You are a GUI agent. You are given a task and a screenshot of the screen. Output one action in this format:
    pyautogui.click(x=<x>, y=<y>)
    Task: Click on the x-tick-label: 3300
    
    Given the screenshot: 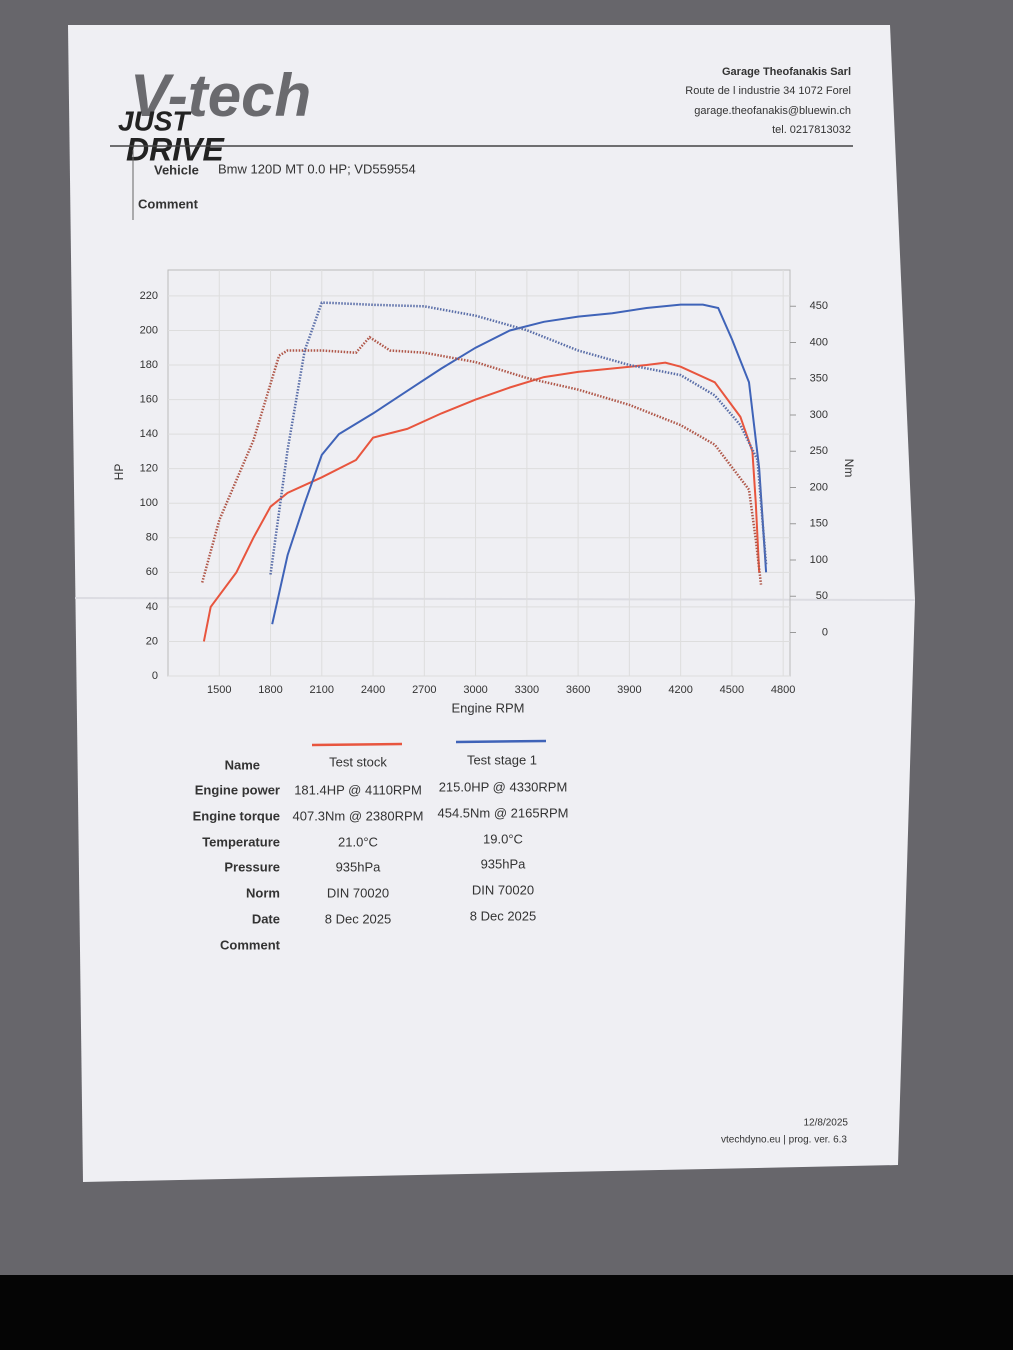 What is the action you would take?
    pyautogui.click(x=527, y=690)
    